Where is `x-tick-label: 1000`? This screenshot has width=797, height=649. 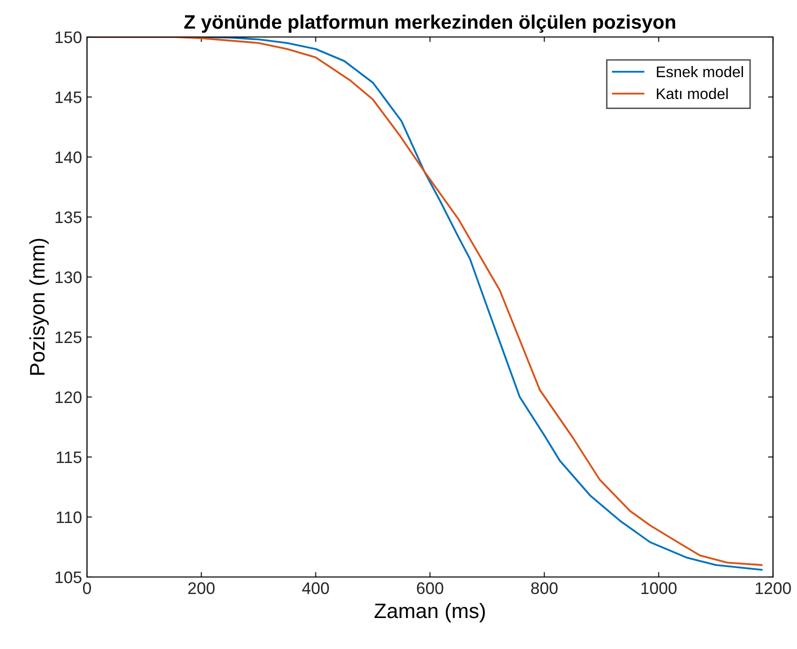 x-tick-label: 1000 is located at coordinates (659, 588).